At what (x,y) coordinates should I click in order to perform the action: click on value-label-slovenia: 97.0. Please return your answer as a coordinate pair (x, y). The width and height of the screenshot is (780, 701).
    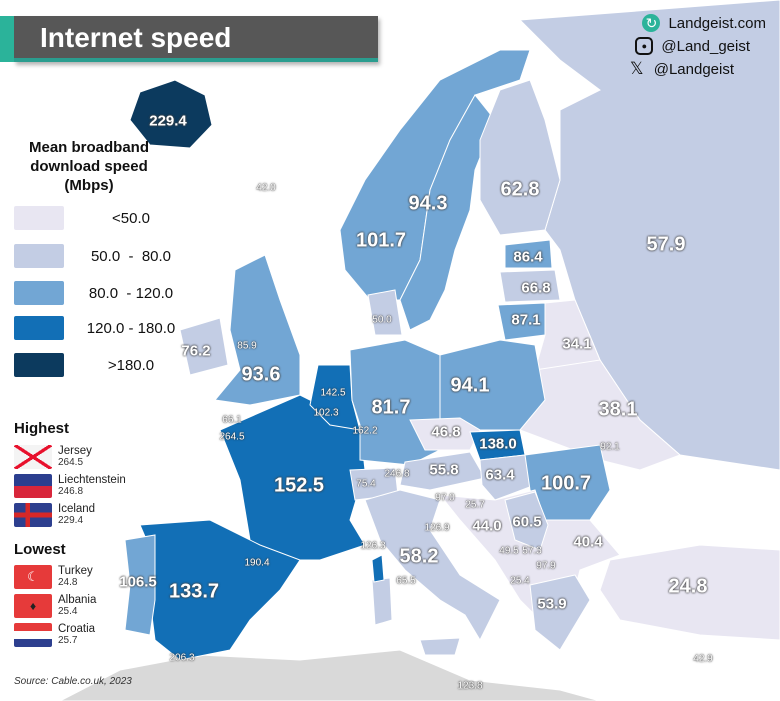
    Looking at the image, I should click on (445, 498).